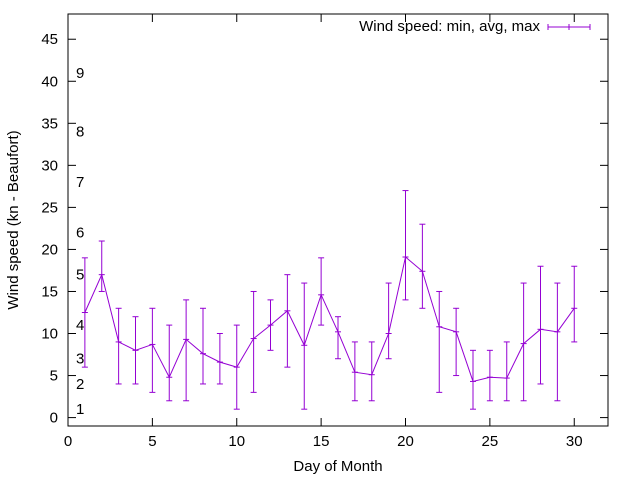  Describe the element at coordinates (54, 376) in the screenshot. I see `y-tick-label: 5` at that location.